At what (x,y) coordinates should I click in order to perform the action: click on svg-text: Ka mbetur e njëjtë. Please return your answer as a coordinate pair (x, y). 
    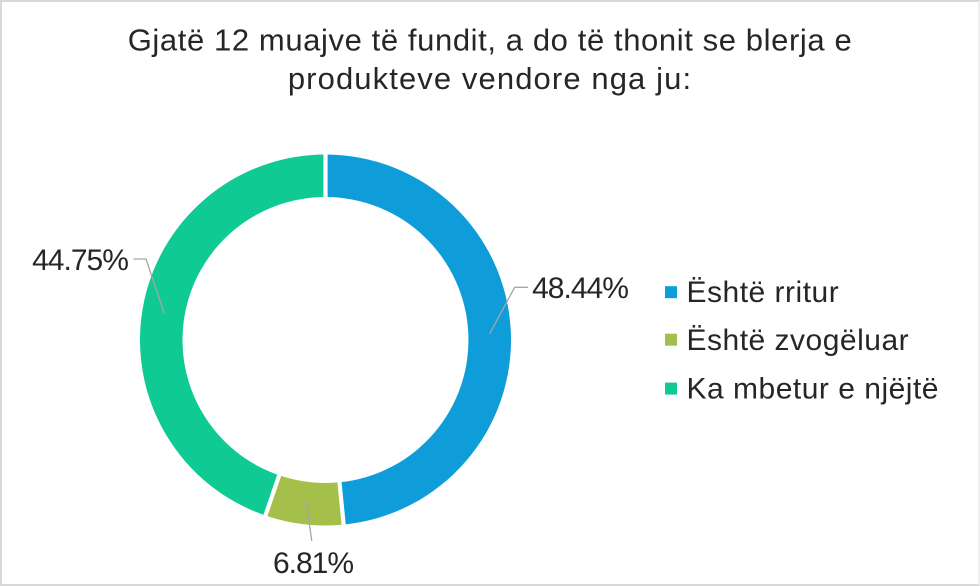
    Looking at the image, I should click on (813, 389).